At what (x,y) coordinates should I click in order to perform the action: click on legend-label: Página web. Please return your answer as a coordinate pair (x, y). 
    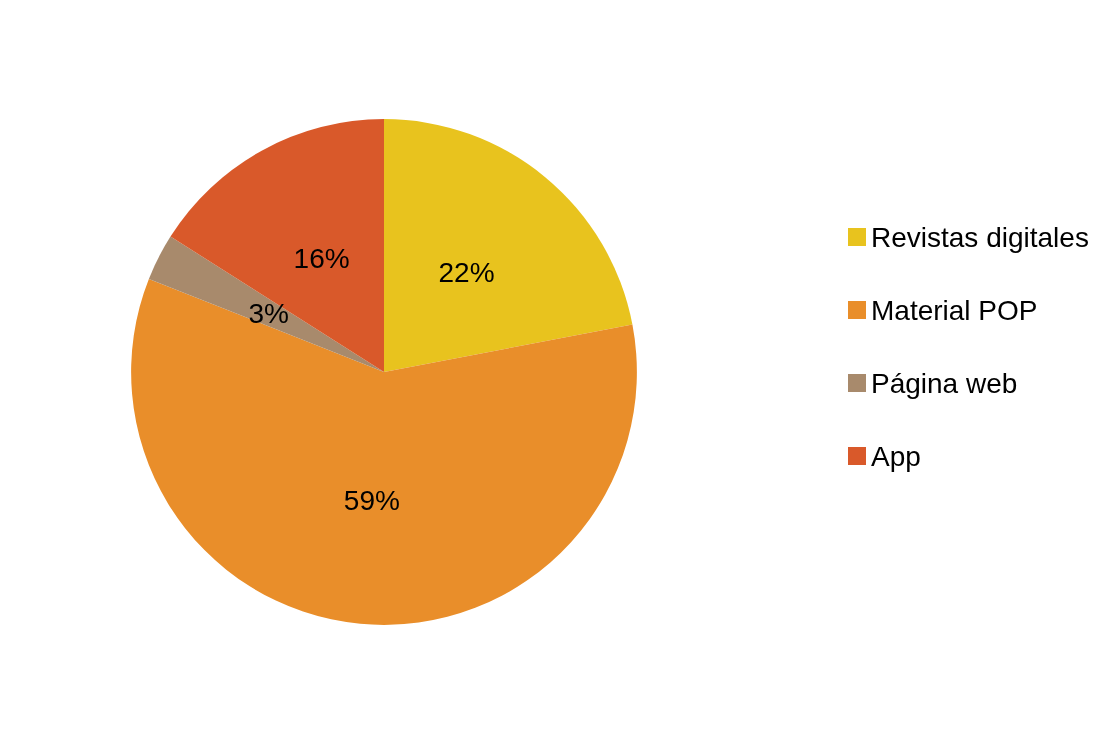
    Looking at the image, I should click on (944, 383).